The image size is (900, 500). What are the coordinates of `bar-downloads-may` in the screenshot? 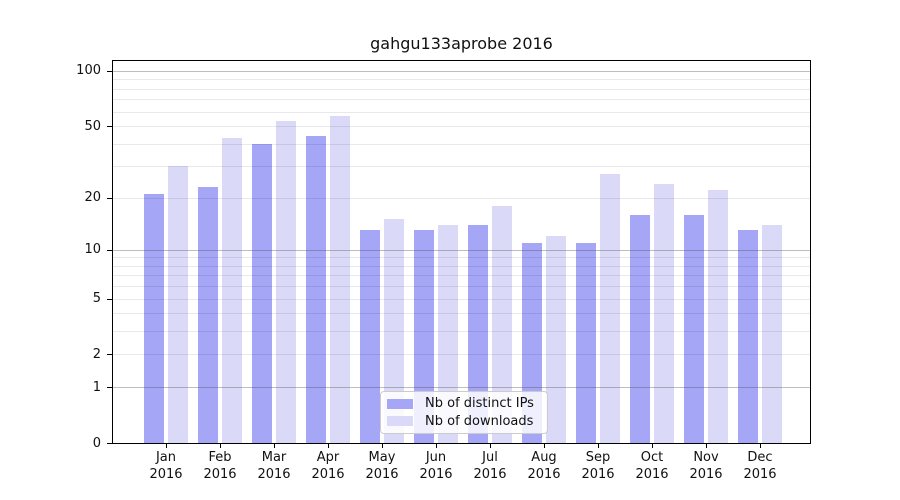 It's located at (394, 331).